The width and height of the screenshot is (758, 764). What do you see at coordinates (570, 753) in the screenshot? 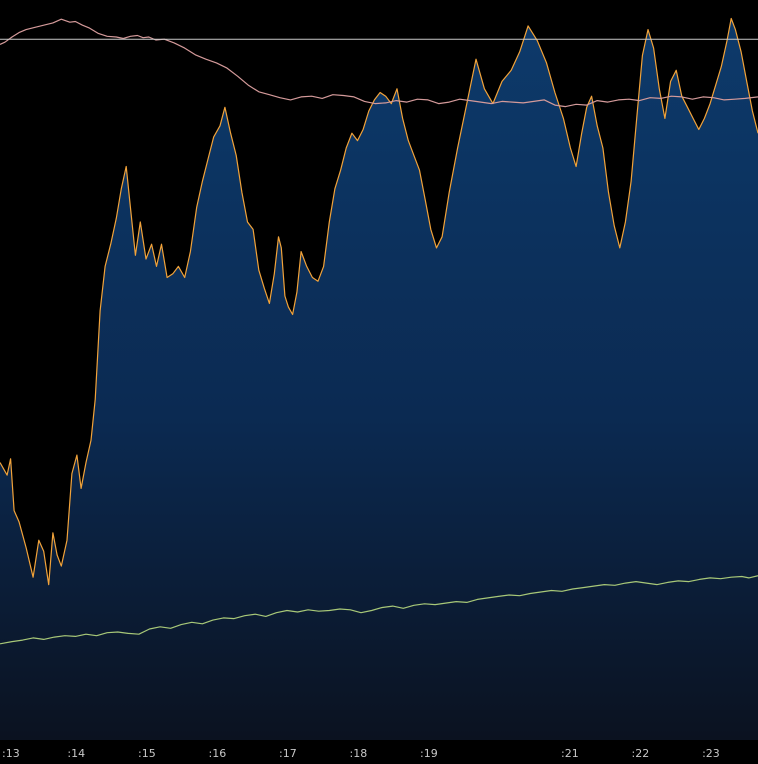
I see `x-tick-label: :21` at bounding box center [570, 753].